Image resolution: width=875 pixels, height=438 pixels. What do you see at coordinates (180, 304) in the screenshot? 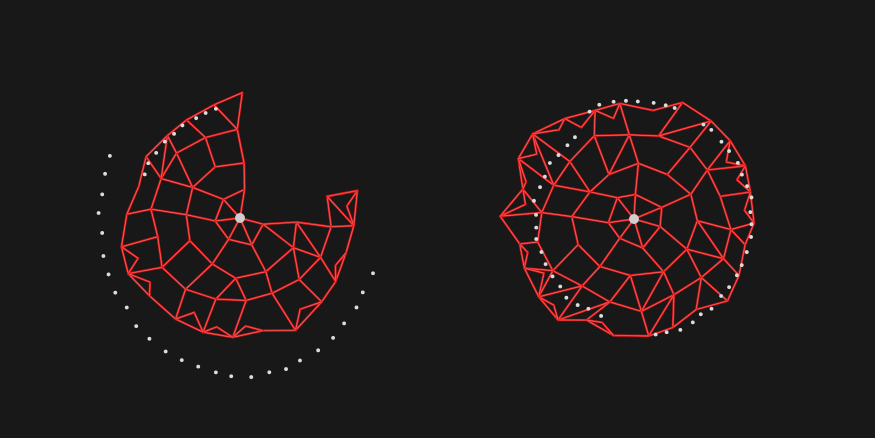
I see `radial-2-6-highlight` at bounding box center [180, 304].